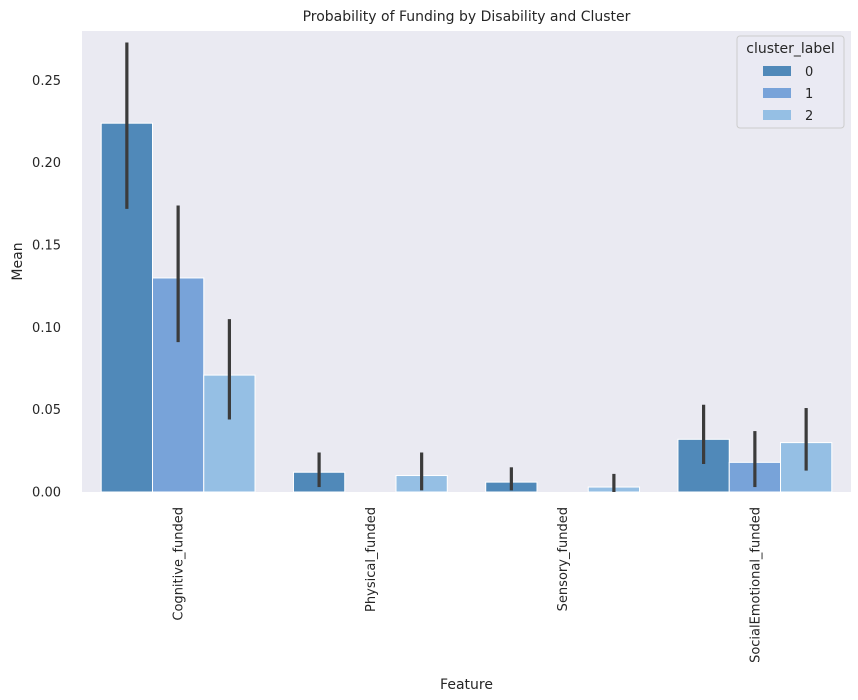  Describe the element at coordinates (809, 94) in the screenshot. I see `legend-label-cluster-1: 1` at that location.